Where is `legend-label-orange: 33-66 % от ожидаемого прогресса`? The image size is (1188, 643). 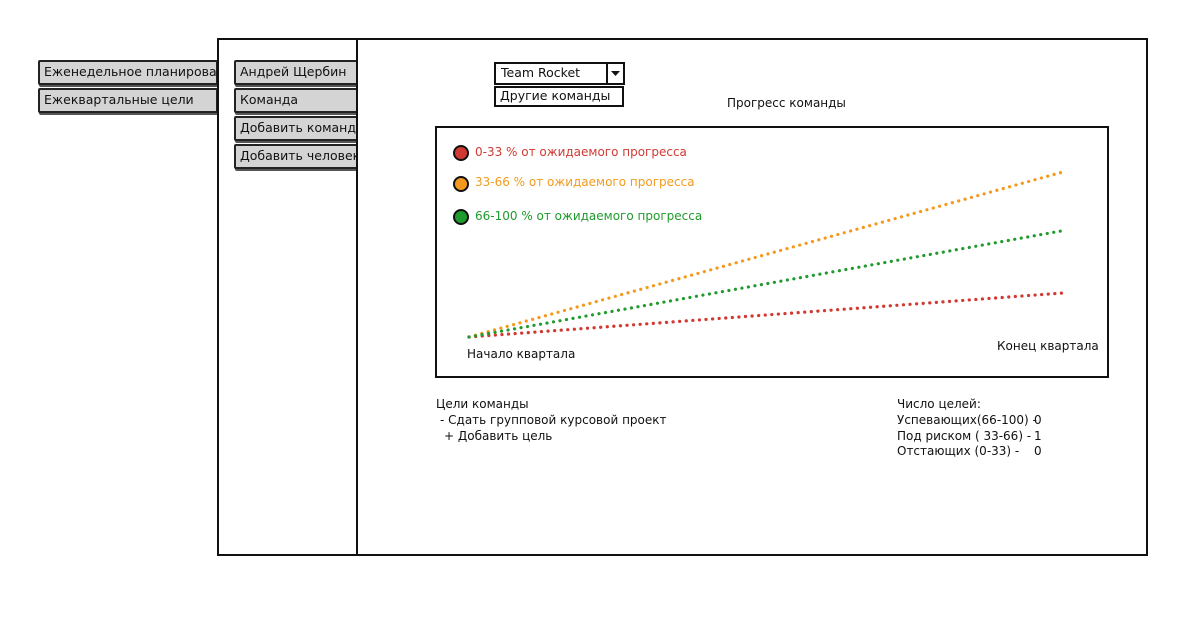
legend-label-orange: 33-66 % от ожидаемого прогресса is located at coordinates (585, 182).